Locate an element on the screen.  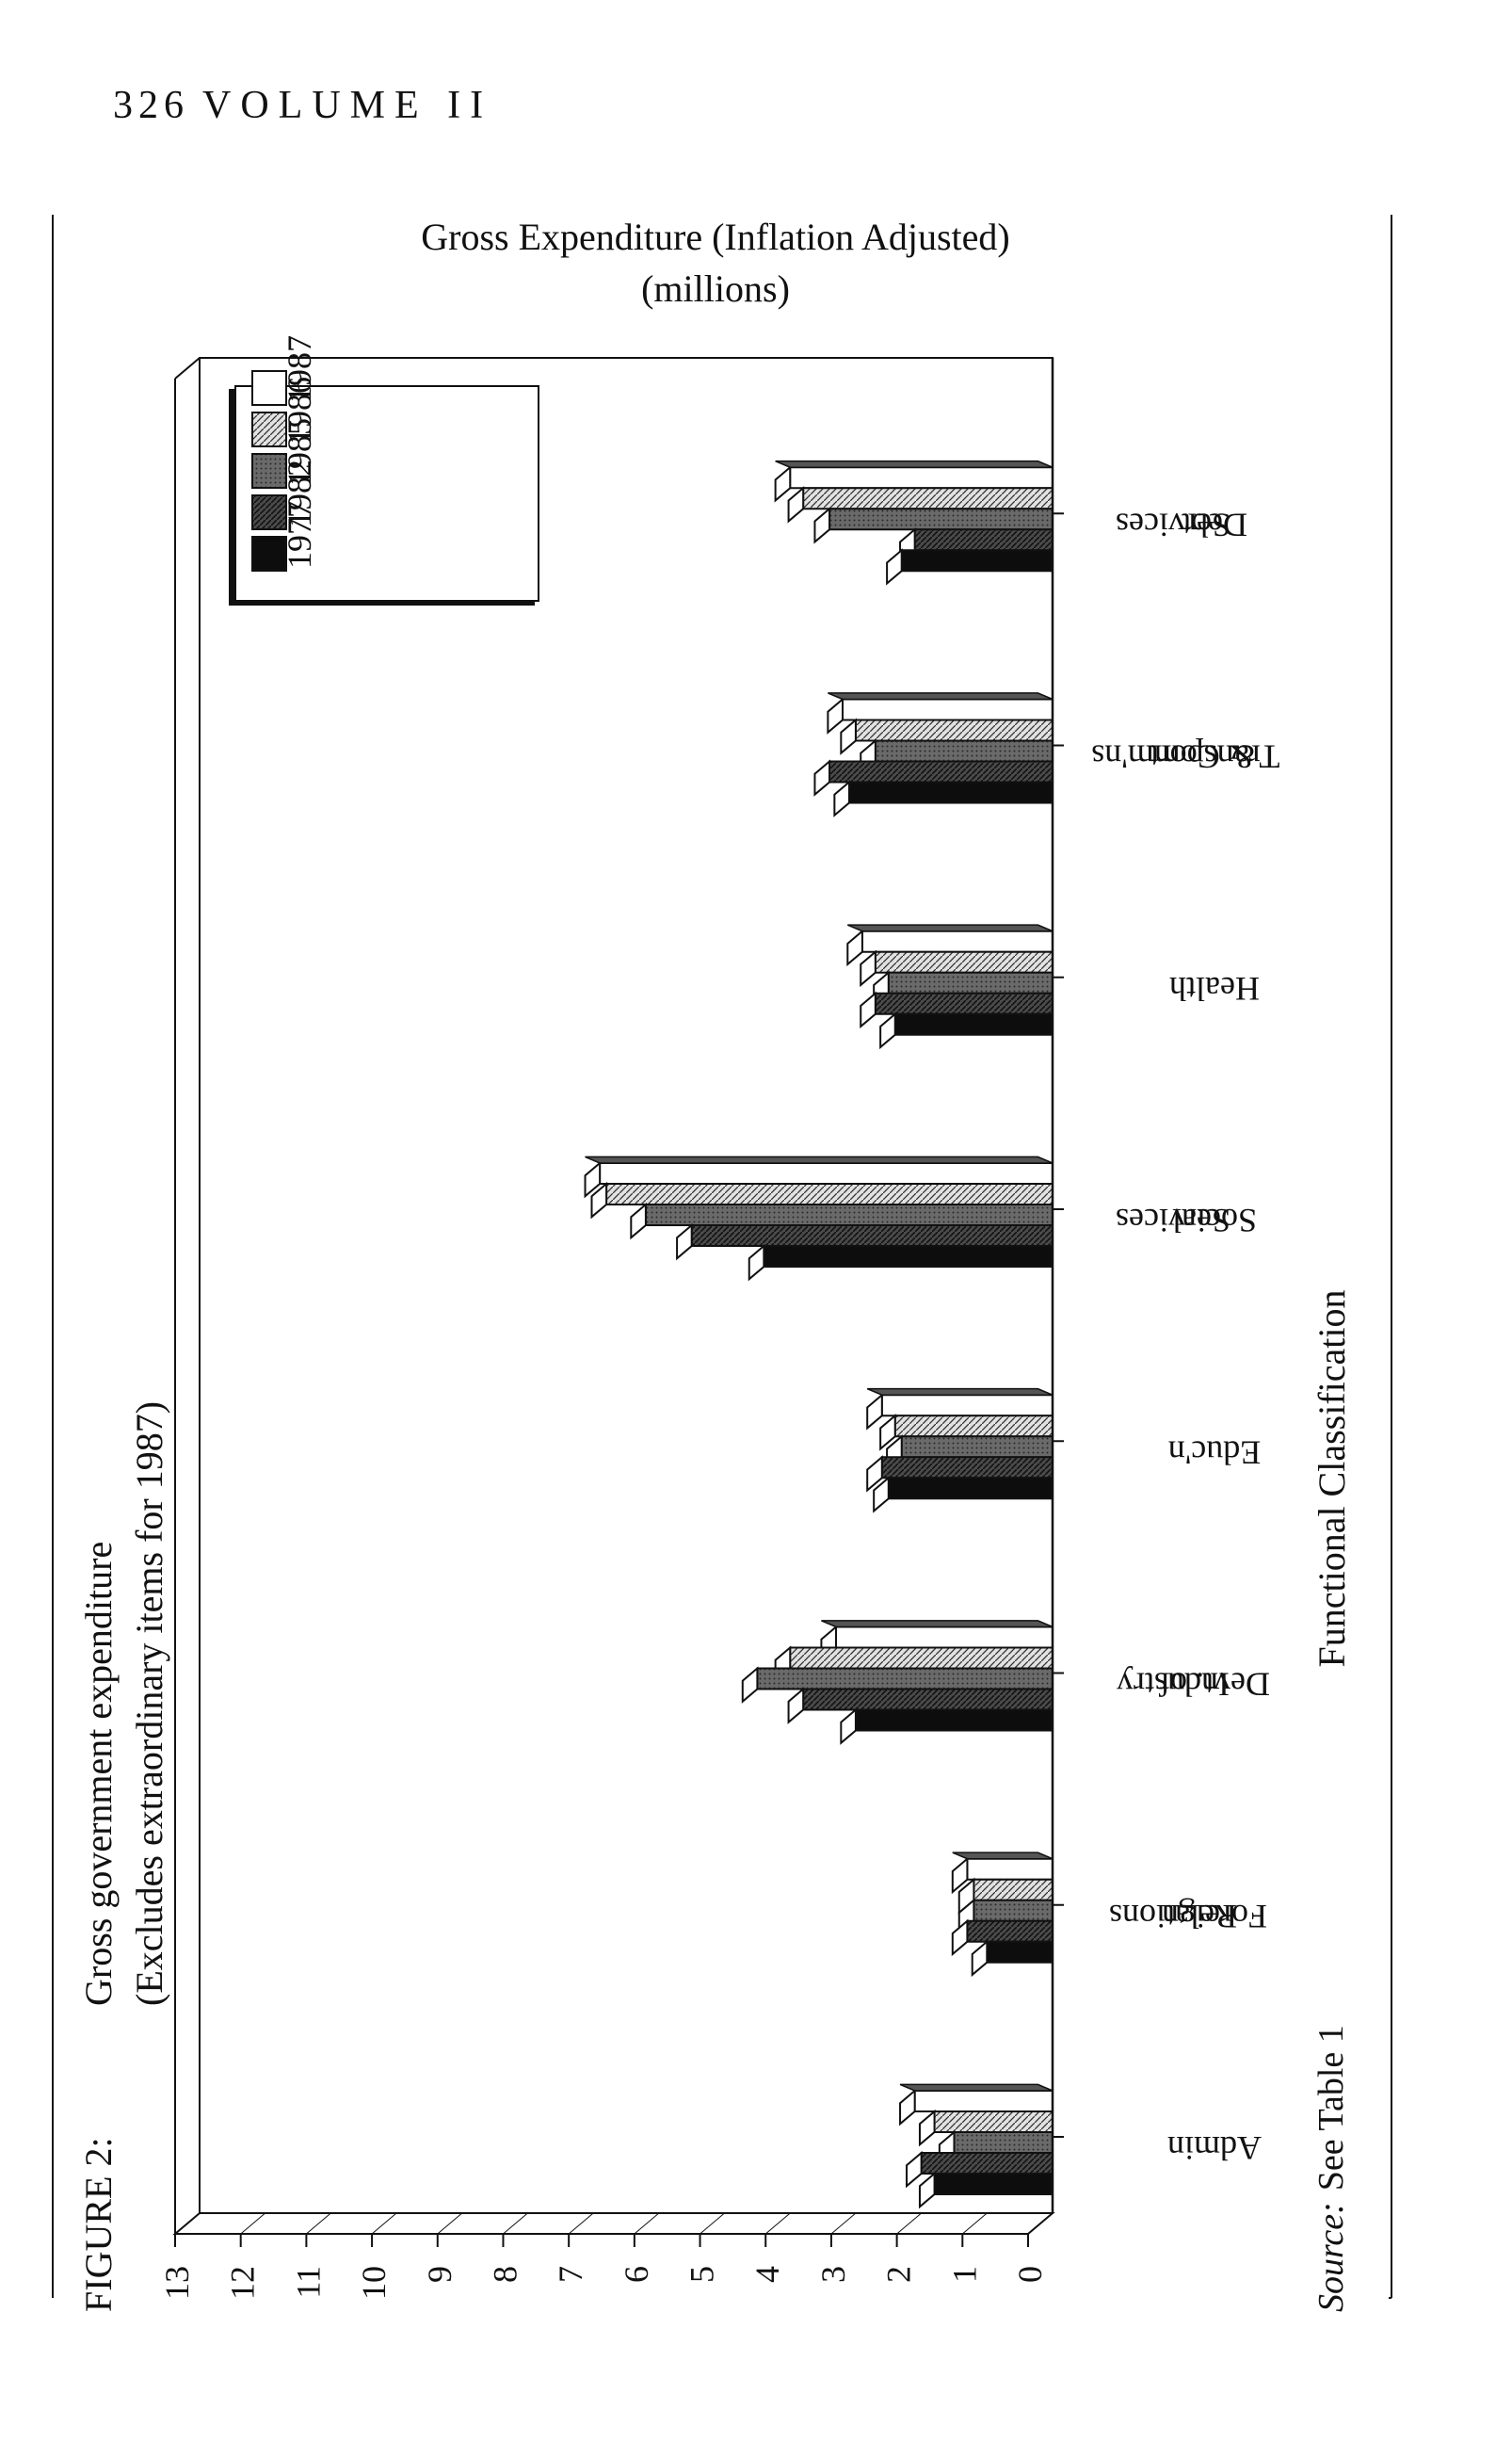
x-tick-label: Relations is located at coordinates (1173, 1916).